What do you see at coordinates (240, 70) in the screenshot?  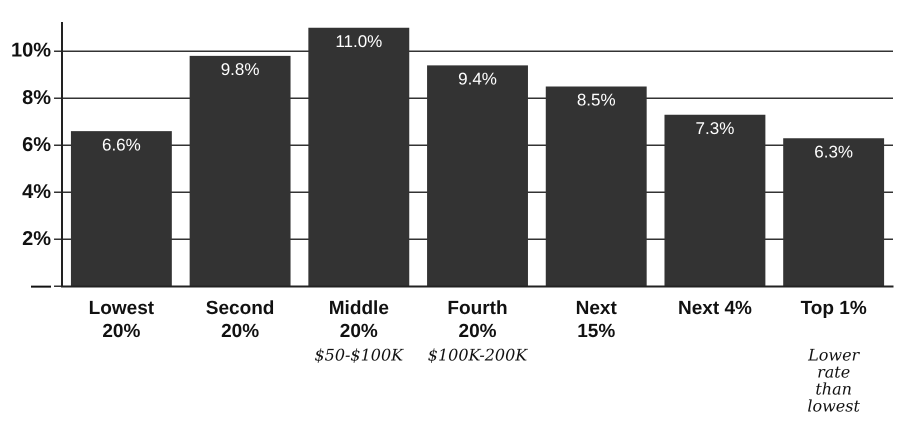 I see `data-label: 9.8%` at bounding box center [240, 70].